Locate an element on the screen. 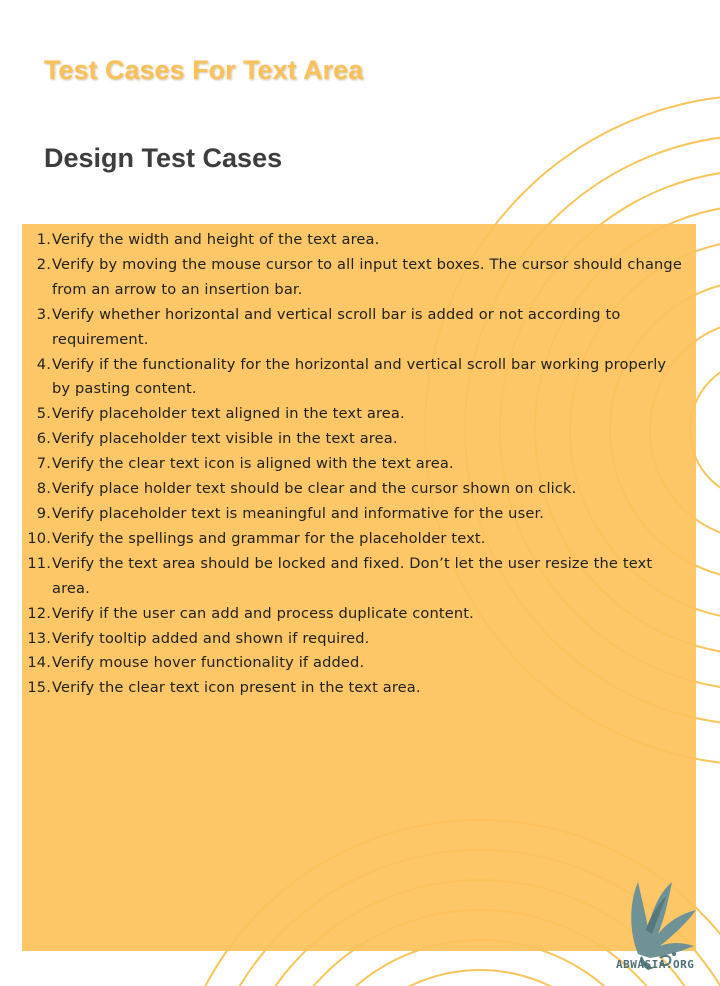 The height and width of the screenshot is (986, 720). test-case-number: 14. is located at coordinates (39, 663).